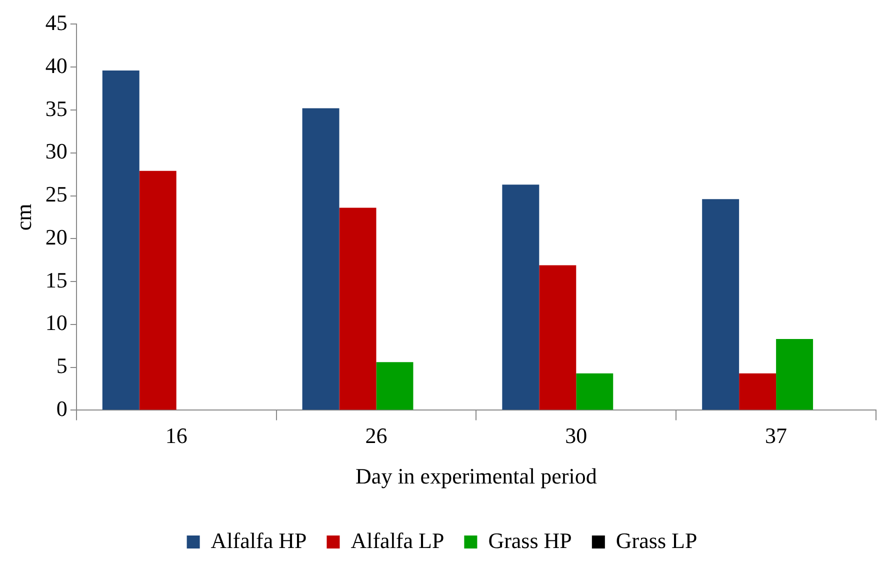 Image resolution: width=888 pixels, height=571 pixels. I want to click on y-tick-label: 40, so click(56, 65).